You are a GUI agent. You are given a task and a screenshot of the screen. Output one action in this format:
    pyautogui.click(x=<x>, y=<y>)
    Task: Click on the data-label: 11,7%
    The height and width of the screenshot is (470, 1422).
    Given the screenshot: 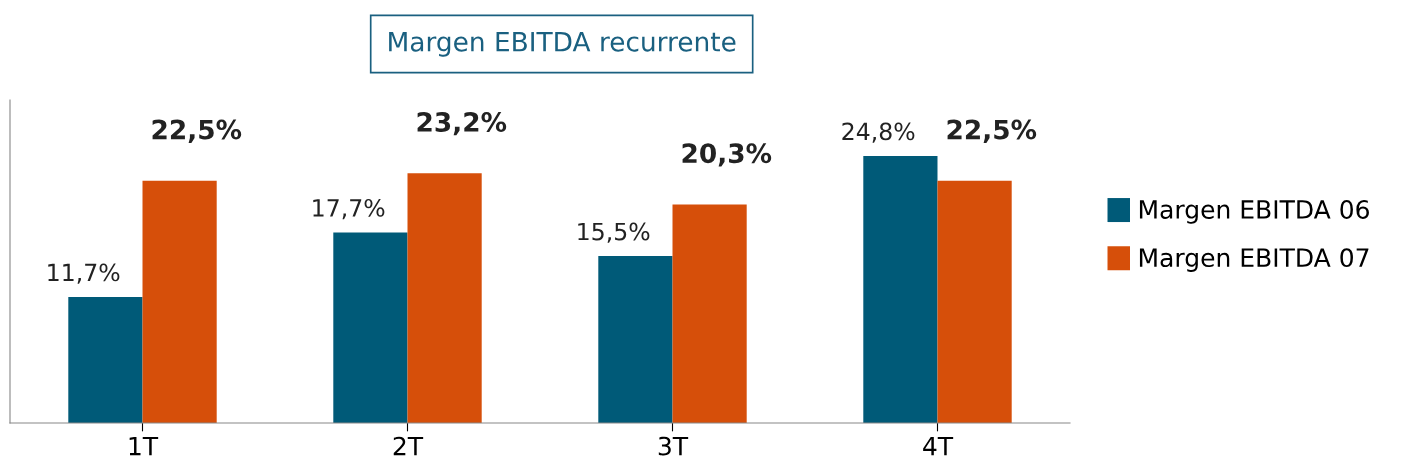 What is the action you would take?
    pyautogui.click(x=84, y=273)
    